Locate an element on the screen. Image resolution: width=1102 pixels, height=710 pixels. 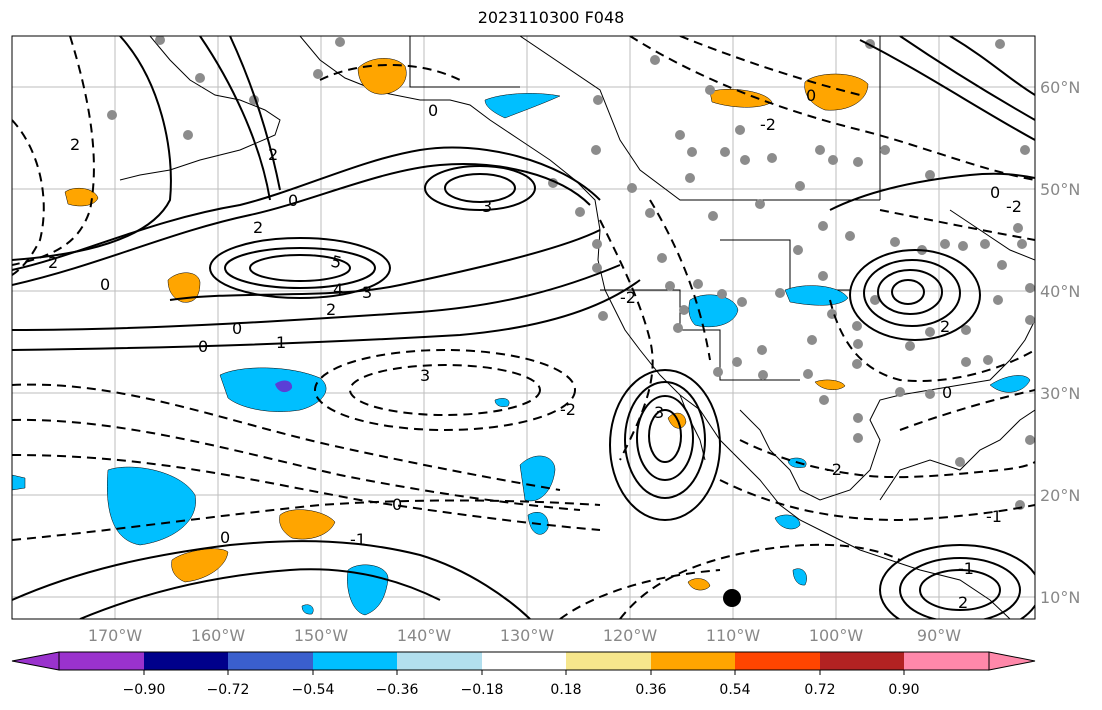
svg-text: 30°N is located at coordinates (1060, 393).